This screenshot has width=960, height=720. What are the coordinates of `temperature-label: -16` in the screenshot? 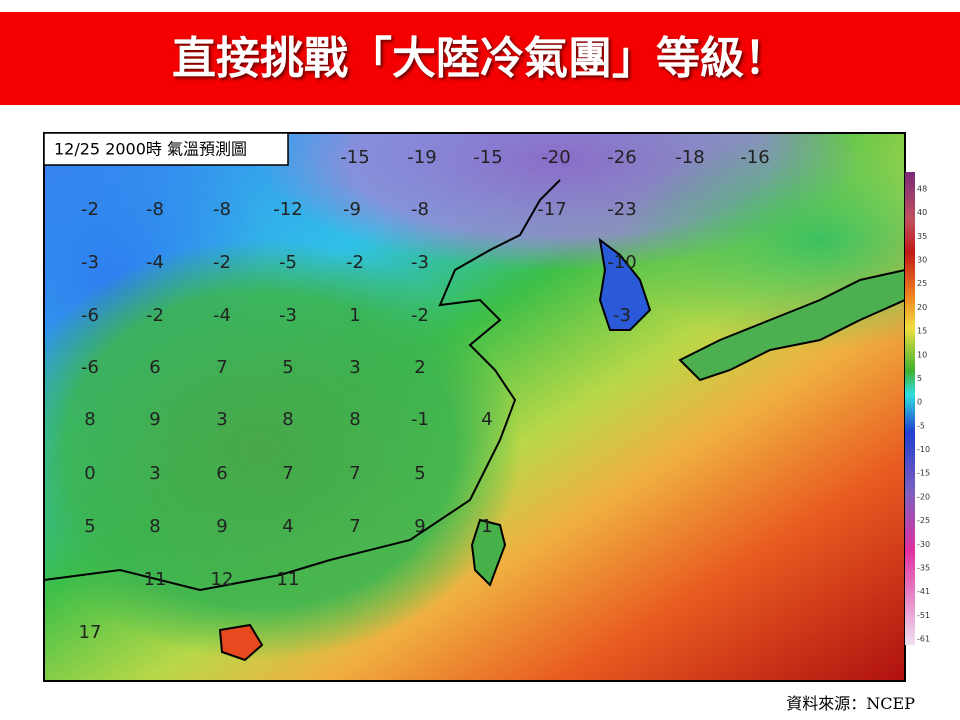 It's located at (754, 157).